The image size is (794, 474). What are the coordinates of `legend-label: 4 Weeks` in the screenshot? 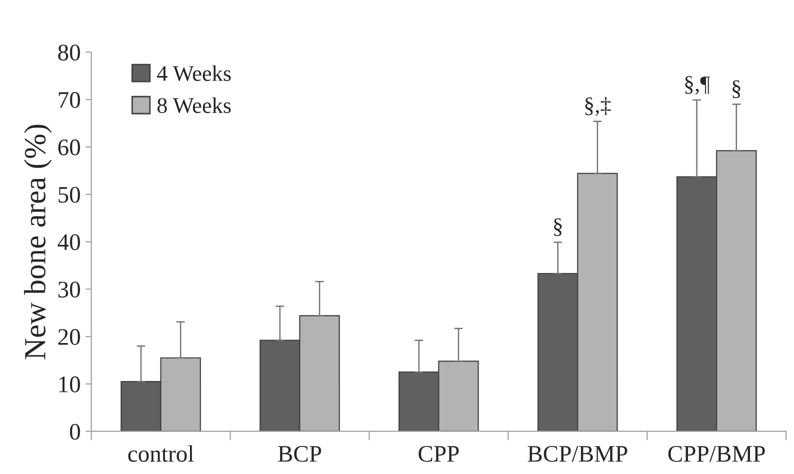 It's located at (194, 73).